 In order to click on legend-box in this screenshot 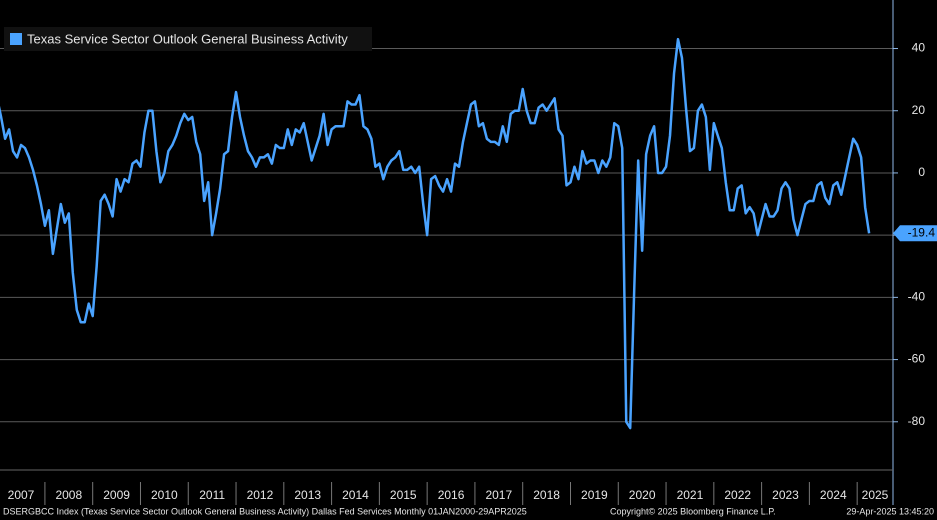, I will do `click(188, 39)`.